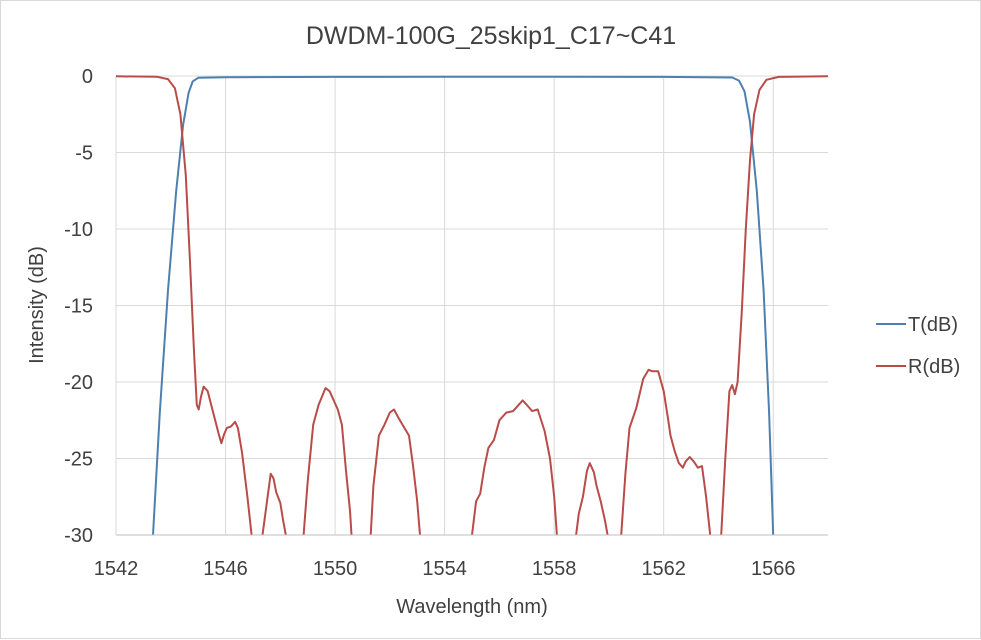 This screenshot has width=981, height=640. I want to click on x-tick-label: 1554, so click(444, 569).